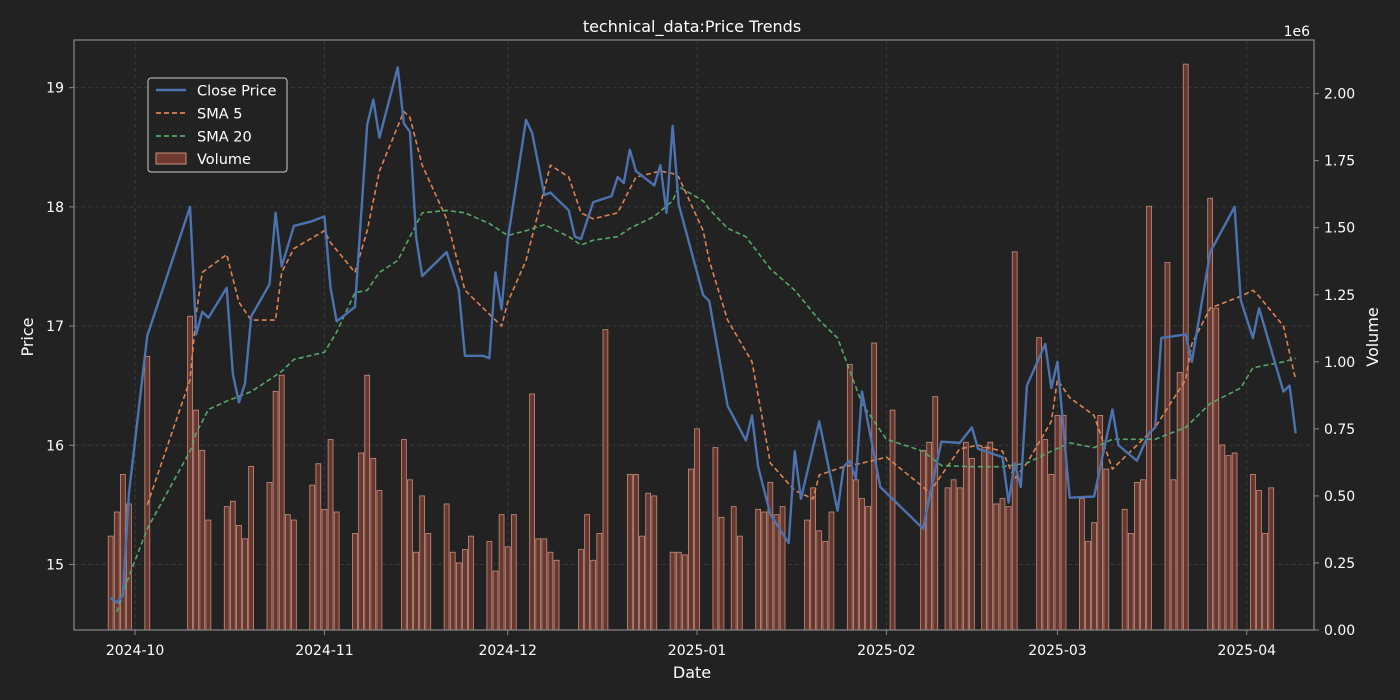 This screenshot has width=1400, height=700. I want to click on y-axis-label: Price, so click(27, 336).